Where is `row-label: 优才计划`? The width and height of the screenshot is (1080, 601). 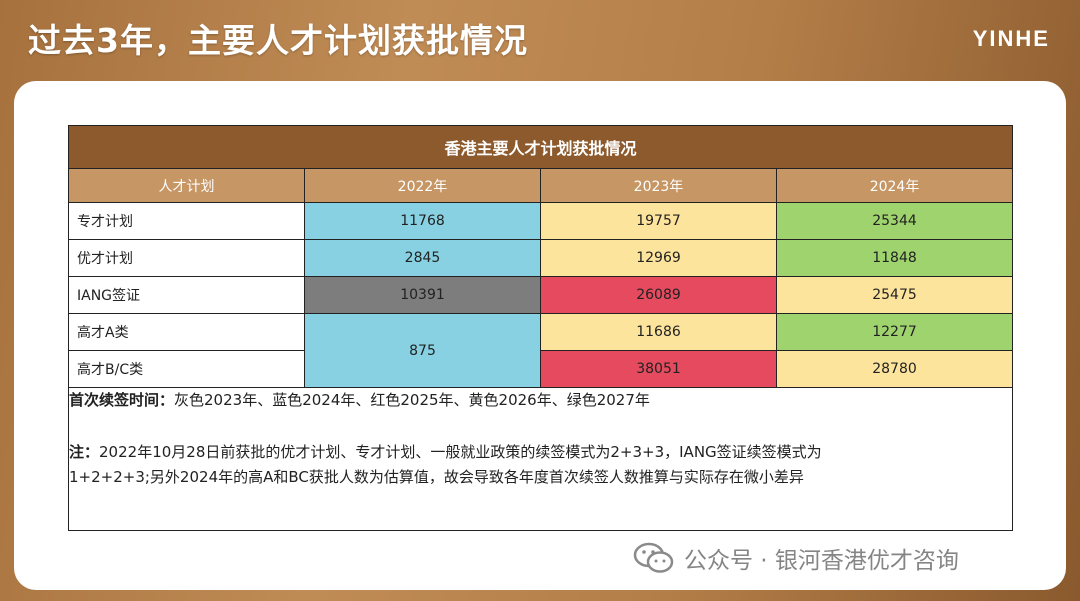
row-label: 优才计划 is located at coordinates (186, 258).